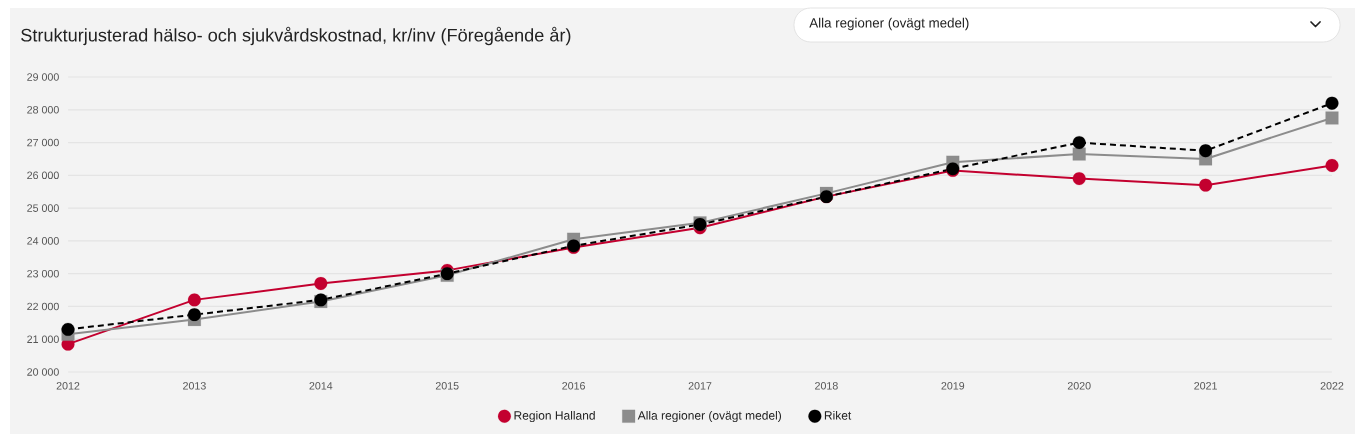 This screenshot has height=434, width=1355. What do you see at coordinates (889, 24) in the screenshot?
I see `text: Alla regioner (ovägt medel)` at bounding box center [889, 24].